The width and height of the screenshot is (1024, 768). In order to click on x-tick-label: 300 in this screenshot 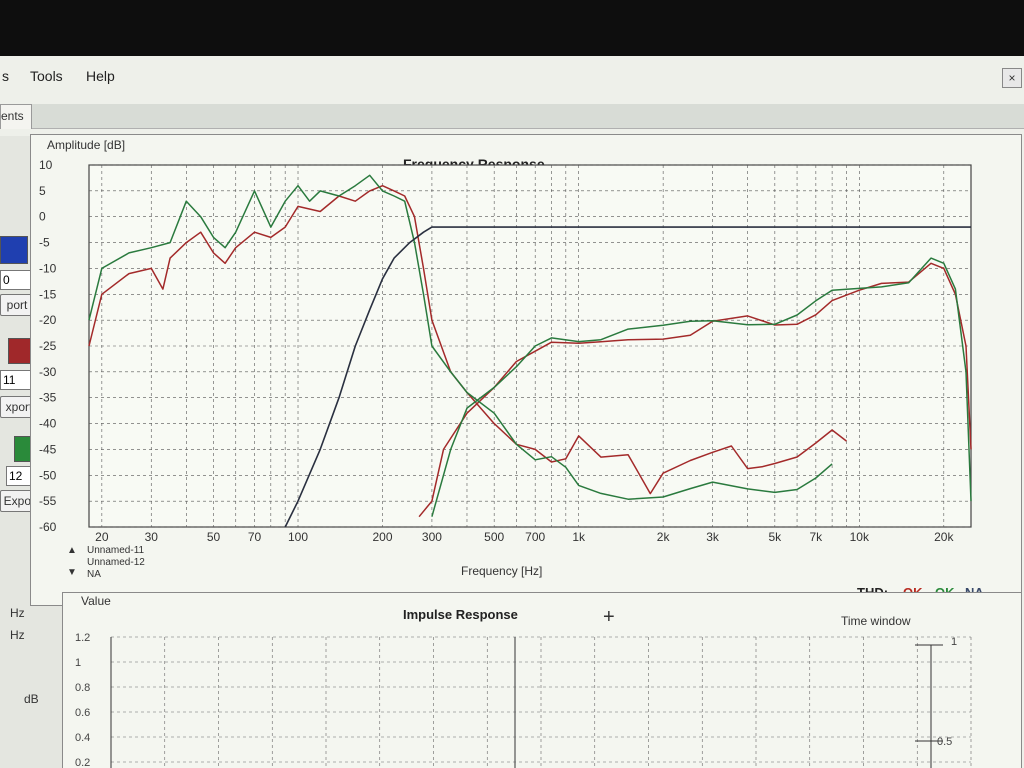, I will do `click(432, 537)`.